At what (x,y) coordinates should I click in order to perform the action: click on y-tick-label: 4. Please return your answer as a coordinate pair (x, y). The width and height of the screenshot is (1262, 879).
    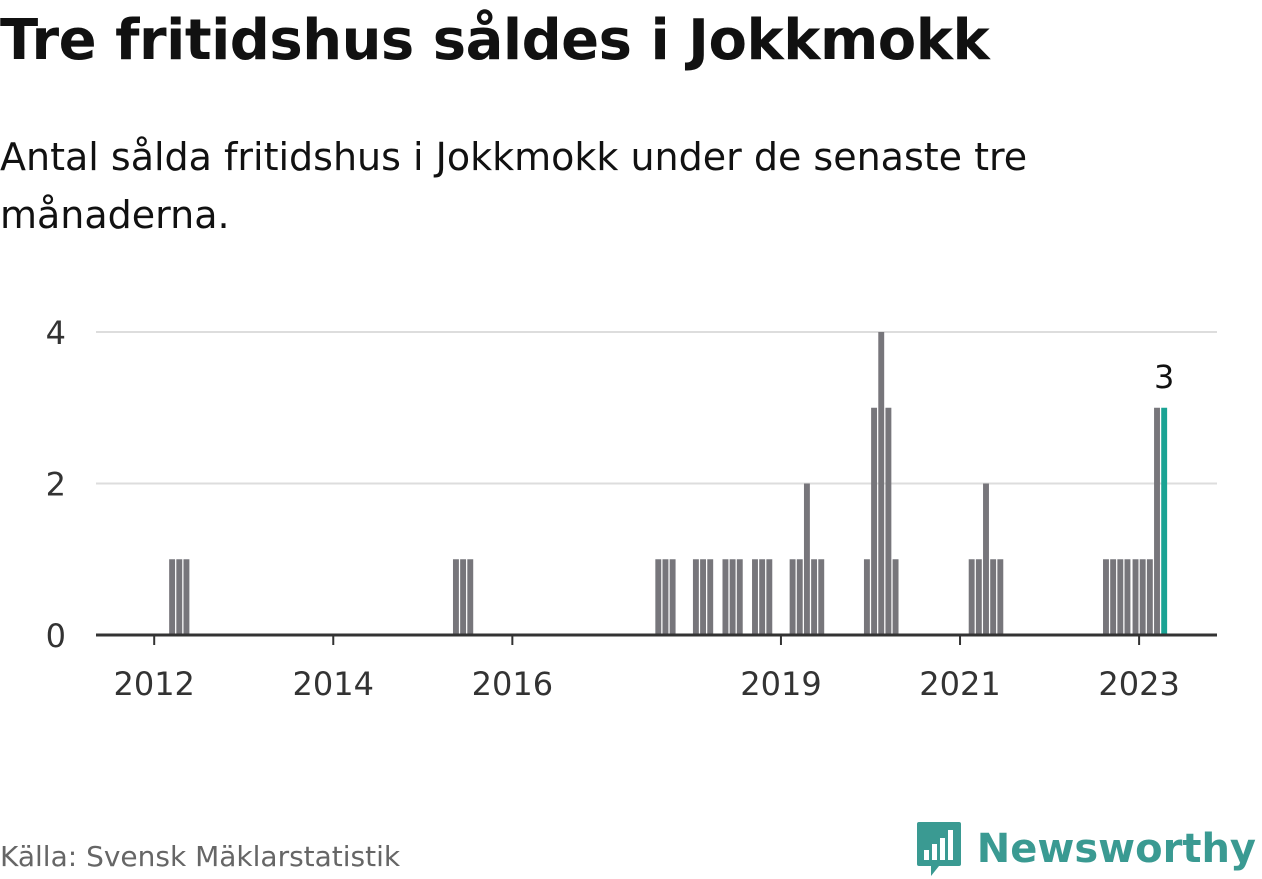
    Looking at the image, I should click on (56, 333).